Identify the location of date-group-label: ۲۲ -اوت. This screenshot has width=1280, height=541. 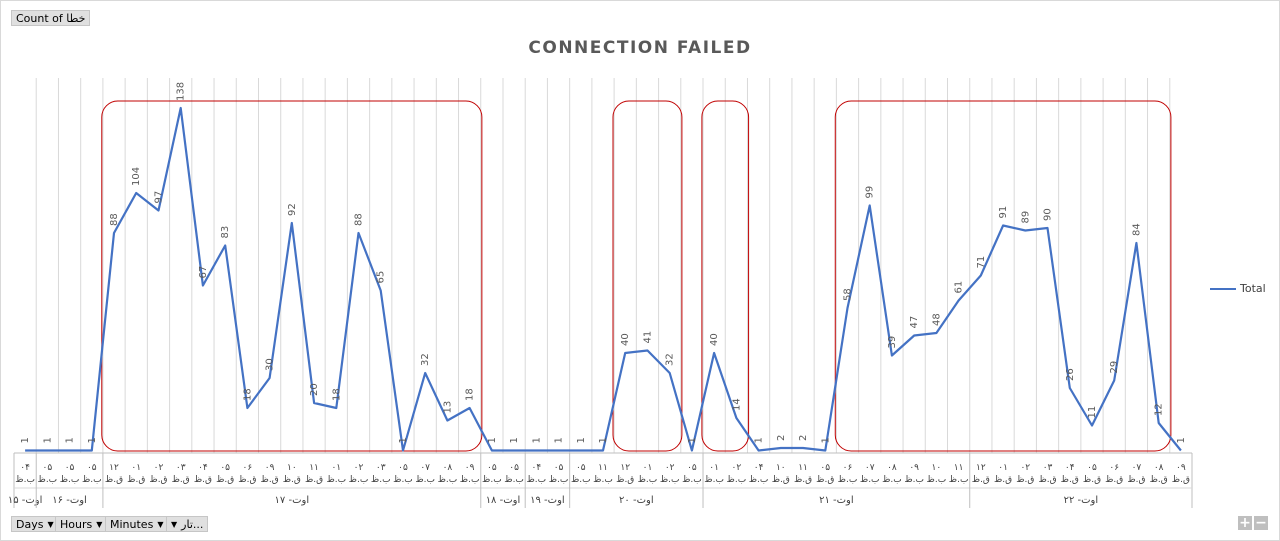
(1081, 500).